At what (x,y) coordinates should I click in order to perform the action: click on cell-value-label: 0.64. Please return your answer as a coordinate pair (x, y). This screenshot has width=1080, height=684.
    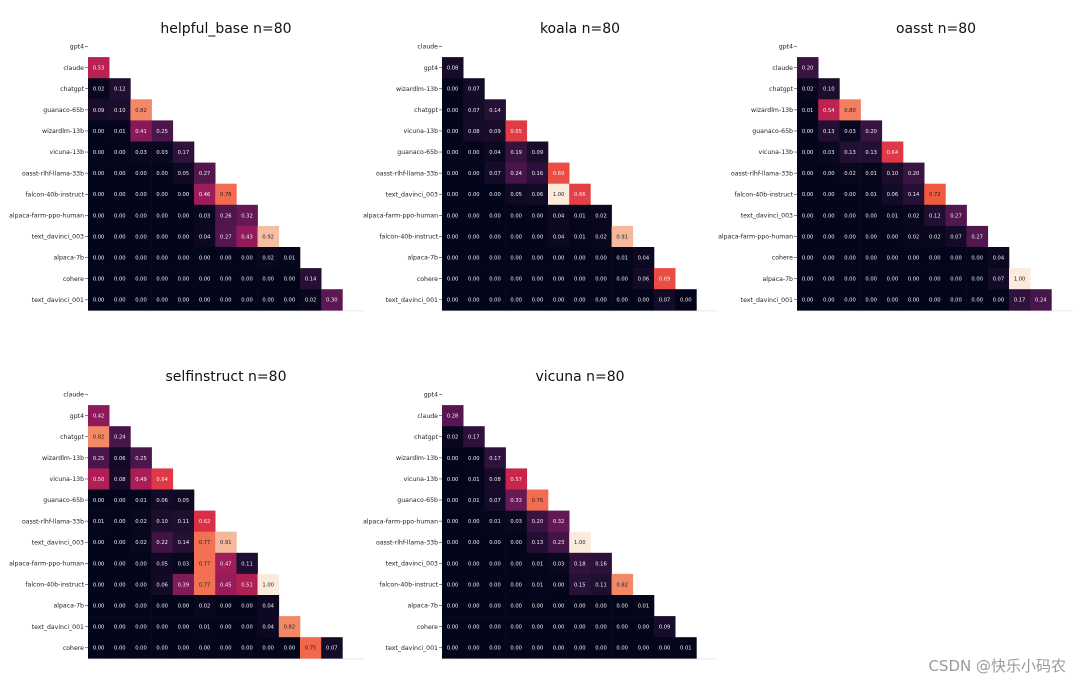
    Looking at the image, I should click on (893, 153).